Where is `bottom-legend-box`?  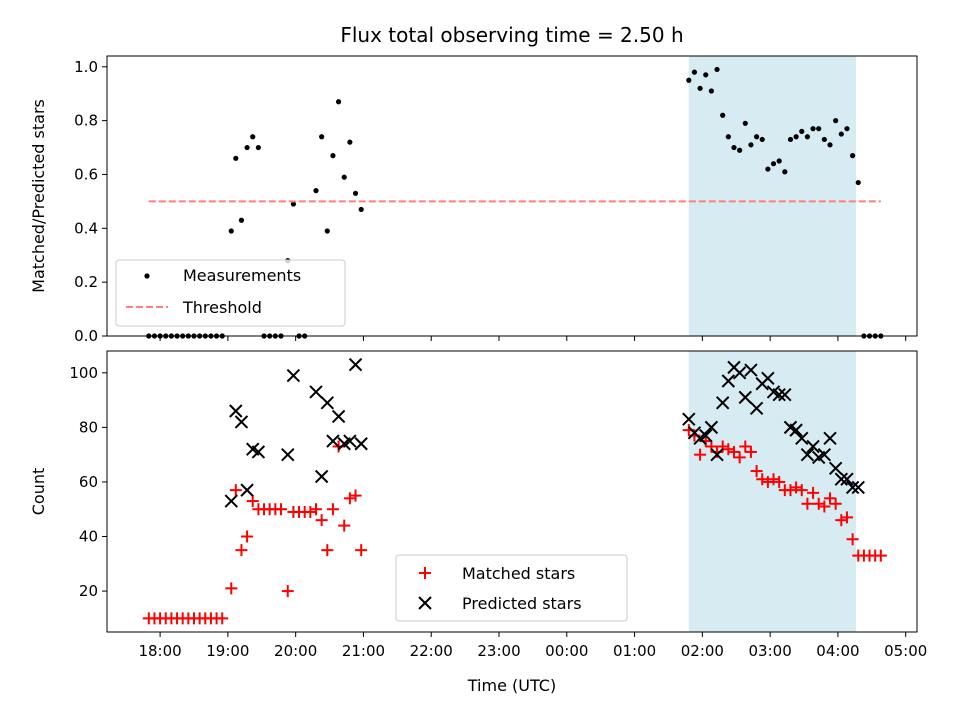 bottom-legend-box is located at coordinates (511, 588).